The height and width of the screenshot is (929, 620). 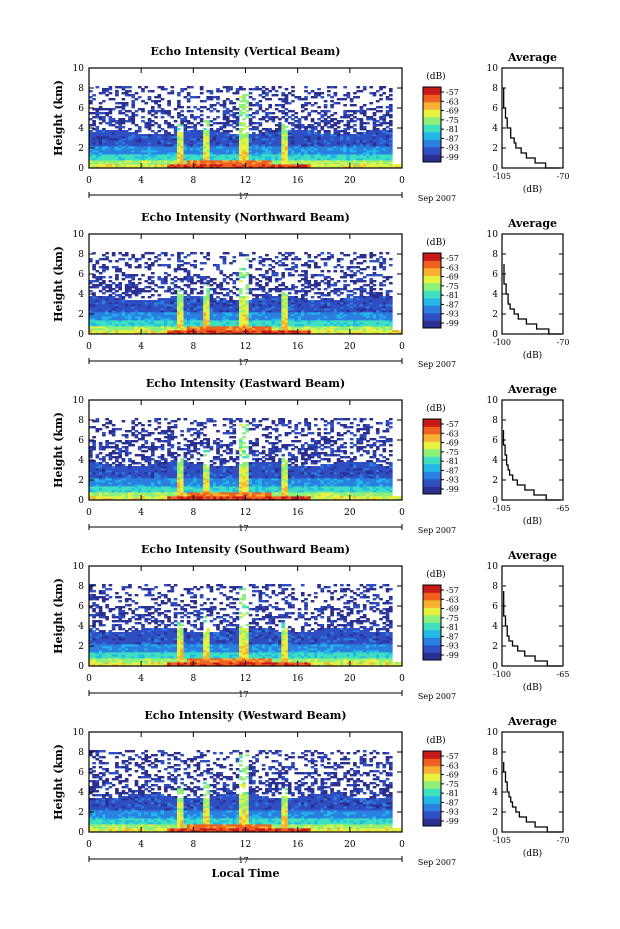 I want to click on colorbar-segment, so click(x=432, y=143).